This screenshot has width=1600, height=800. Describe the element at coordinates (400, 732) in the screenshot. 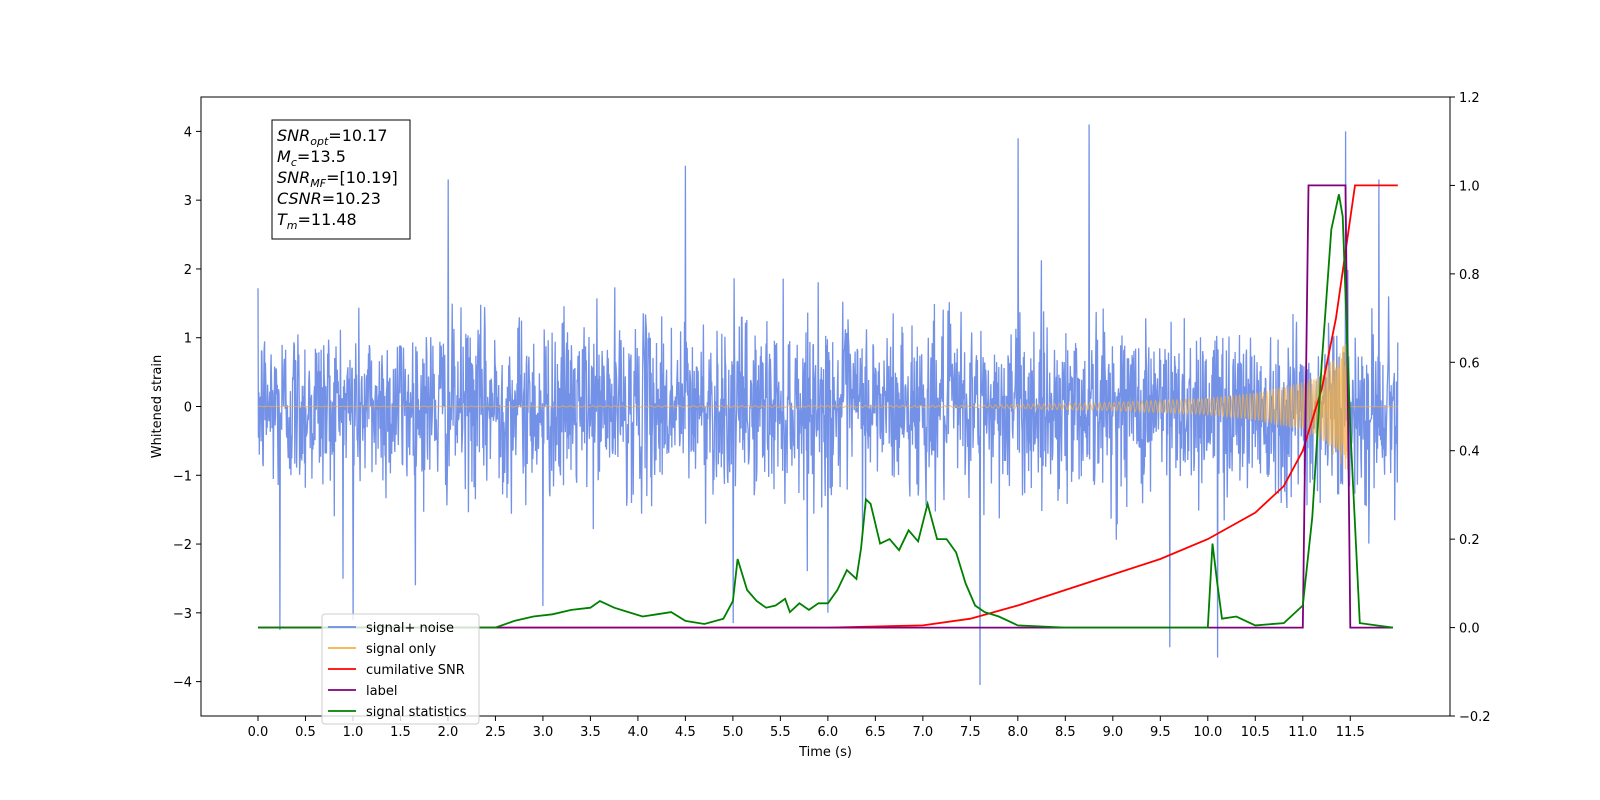

I see `x-tick-label: 1.5` at that location.